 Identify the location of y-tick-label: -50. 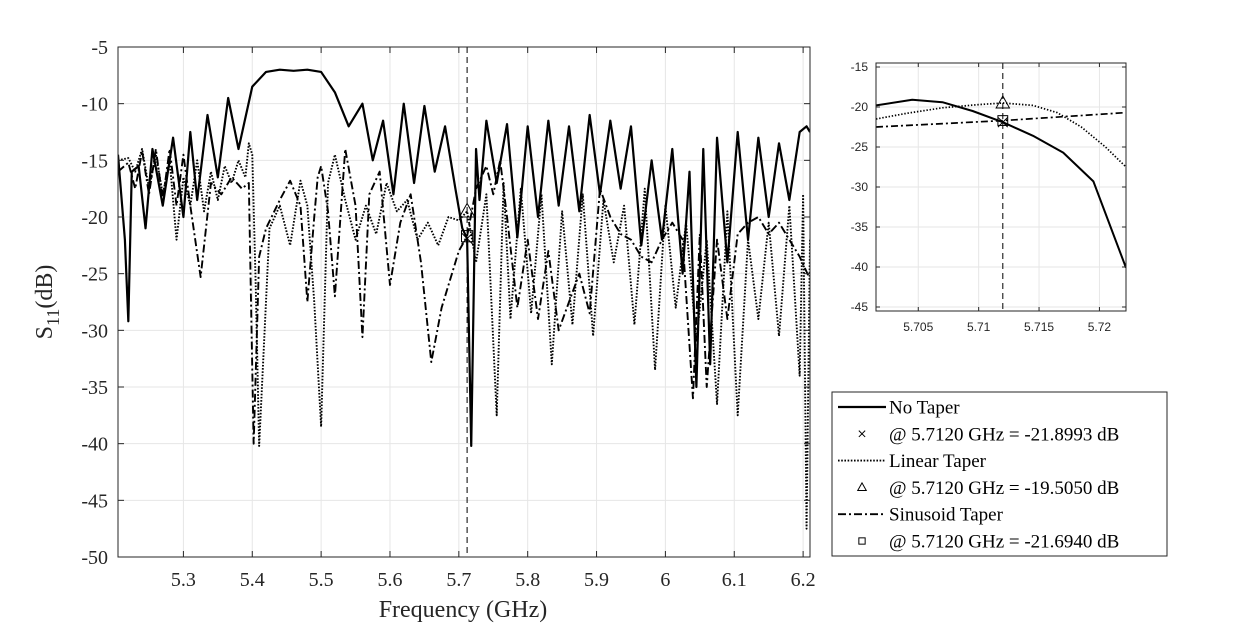
(94, 558).